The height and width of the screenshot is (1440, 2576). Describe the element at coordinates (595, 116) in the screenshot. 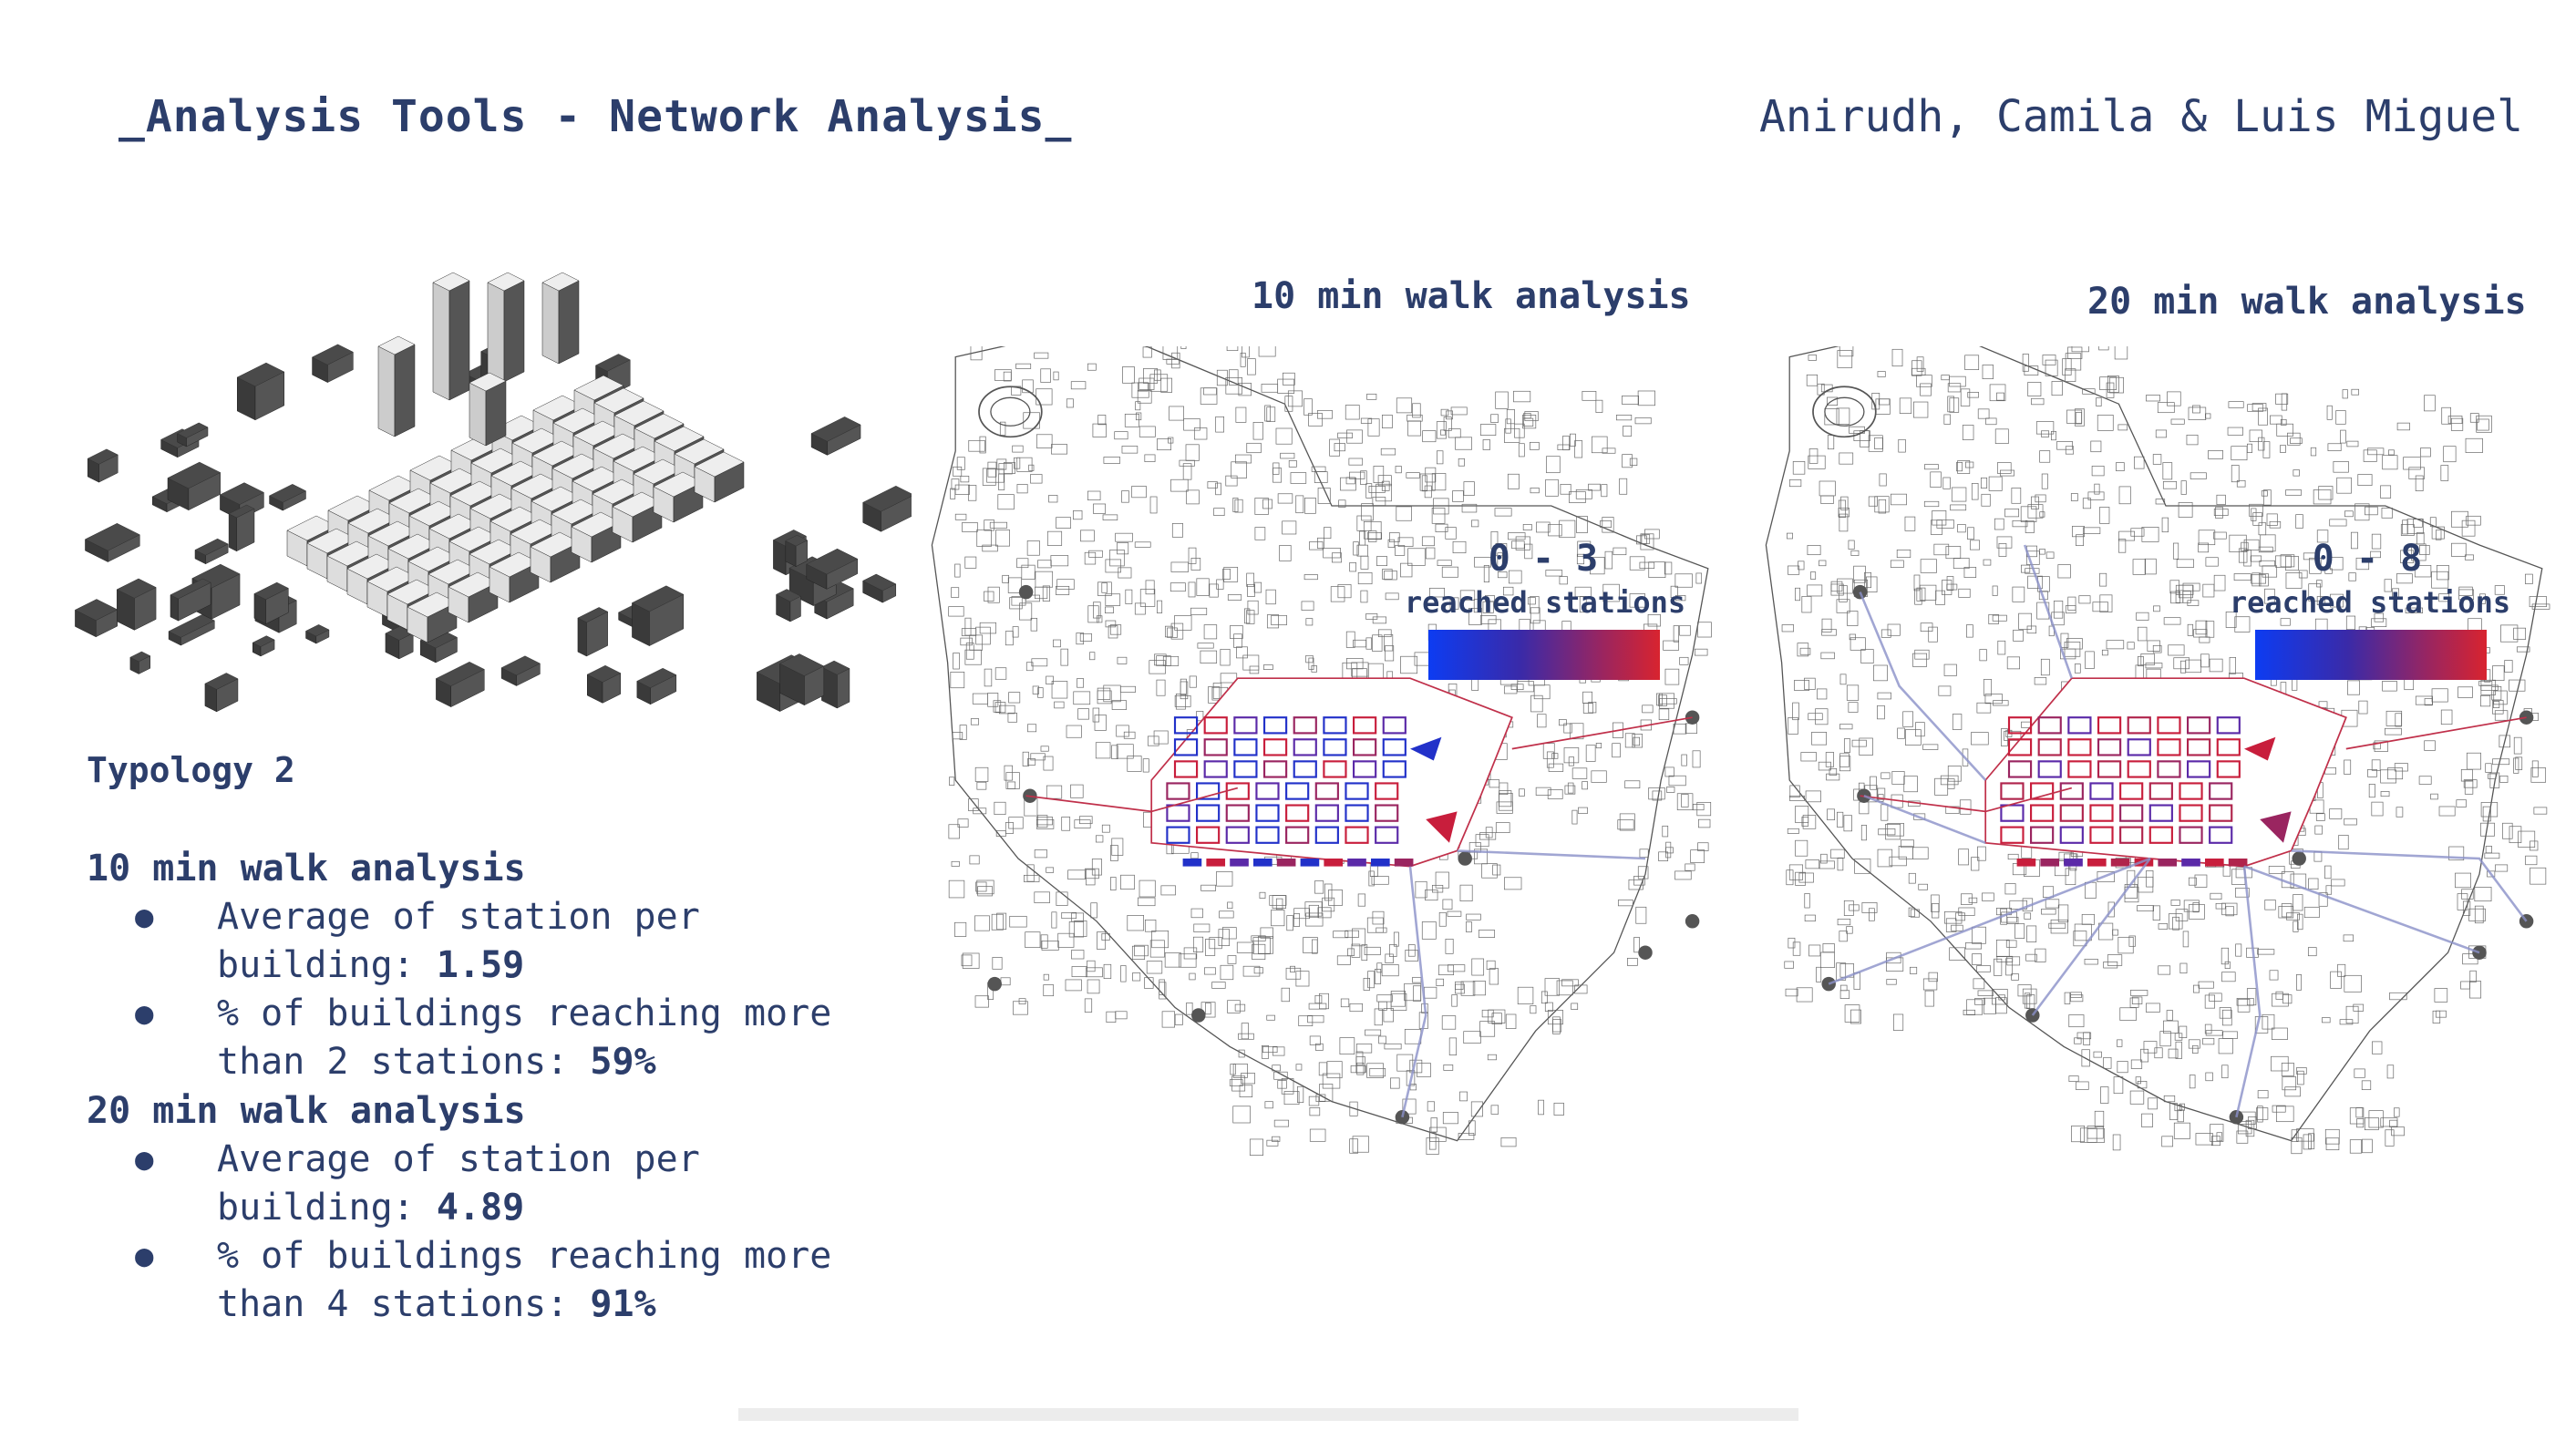

I see `page-title: _Analysis Tools - Network Analysis_` at that location.